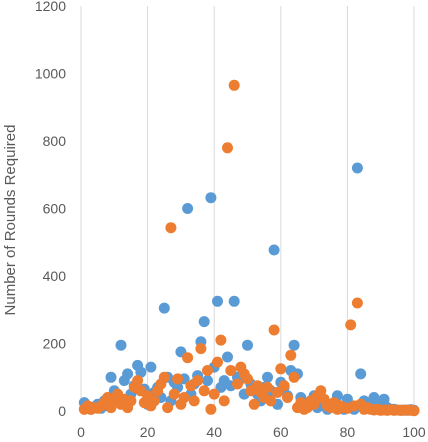 This screenshot has width=428, height=442. What do you see at coordinates (55, 209) in the screenshot?
I see `y-tick-label: 600` at bounding box center [55, 209].